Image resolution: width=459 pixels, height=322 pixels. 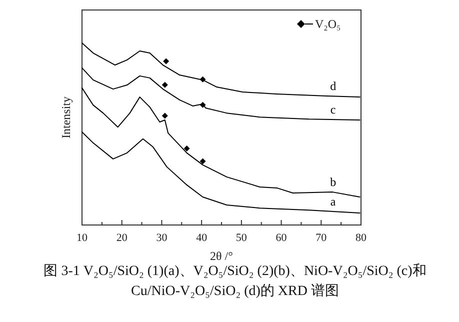 What do you see at coordinates (242, 238) in the screenshot?
I see `x-tick-label: 50` at bounding box center [242, 238].